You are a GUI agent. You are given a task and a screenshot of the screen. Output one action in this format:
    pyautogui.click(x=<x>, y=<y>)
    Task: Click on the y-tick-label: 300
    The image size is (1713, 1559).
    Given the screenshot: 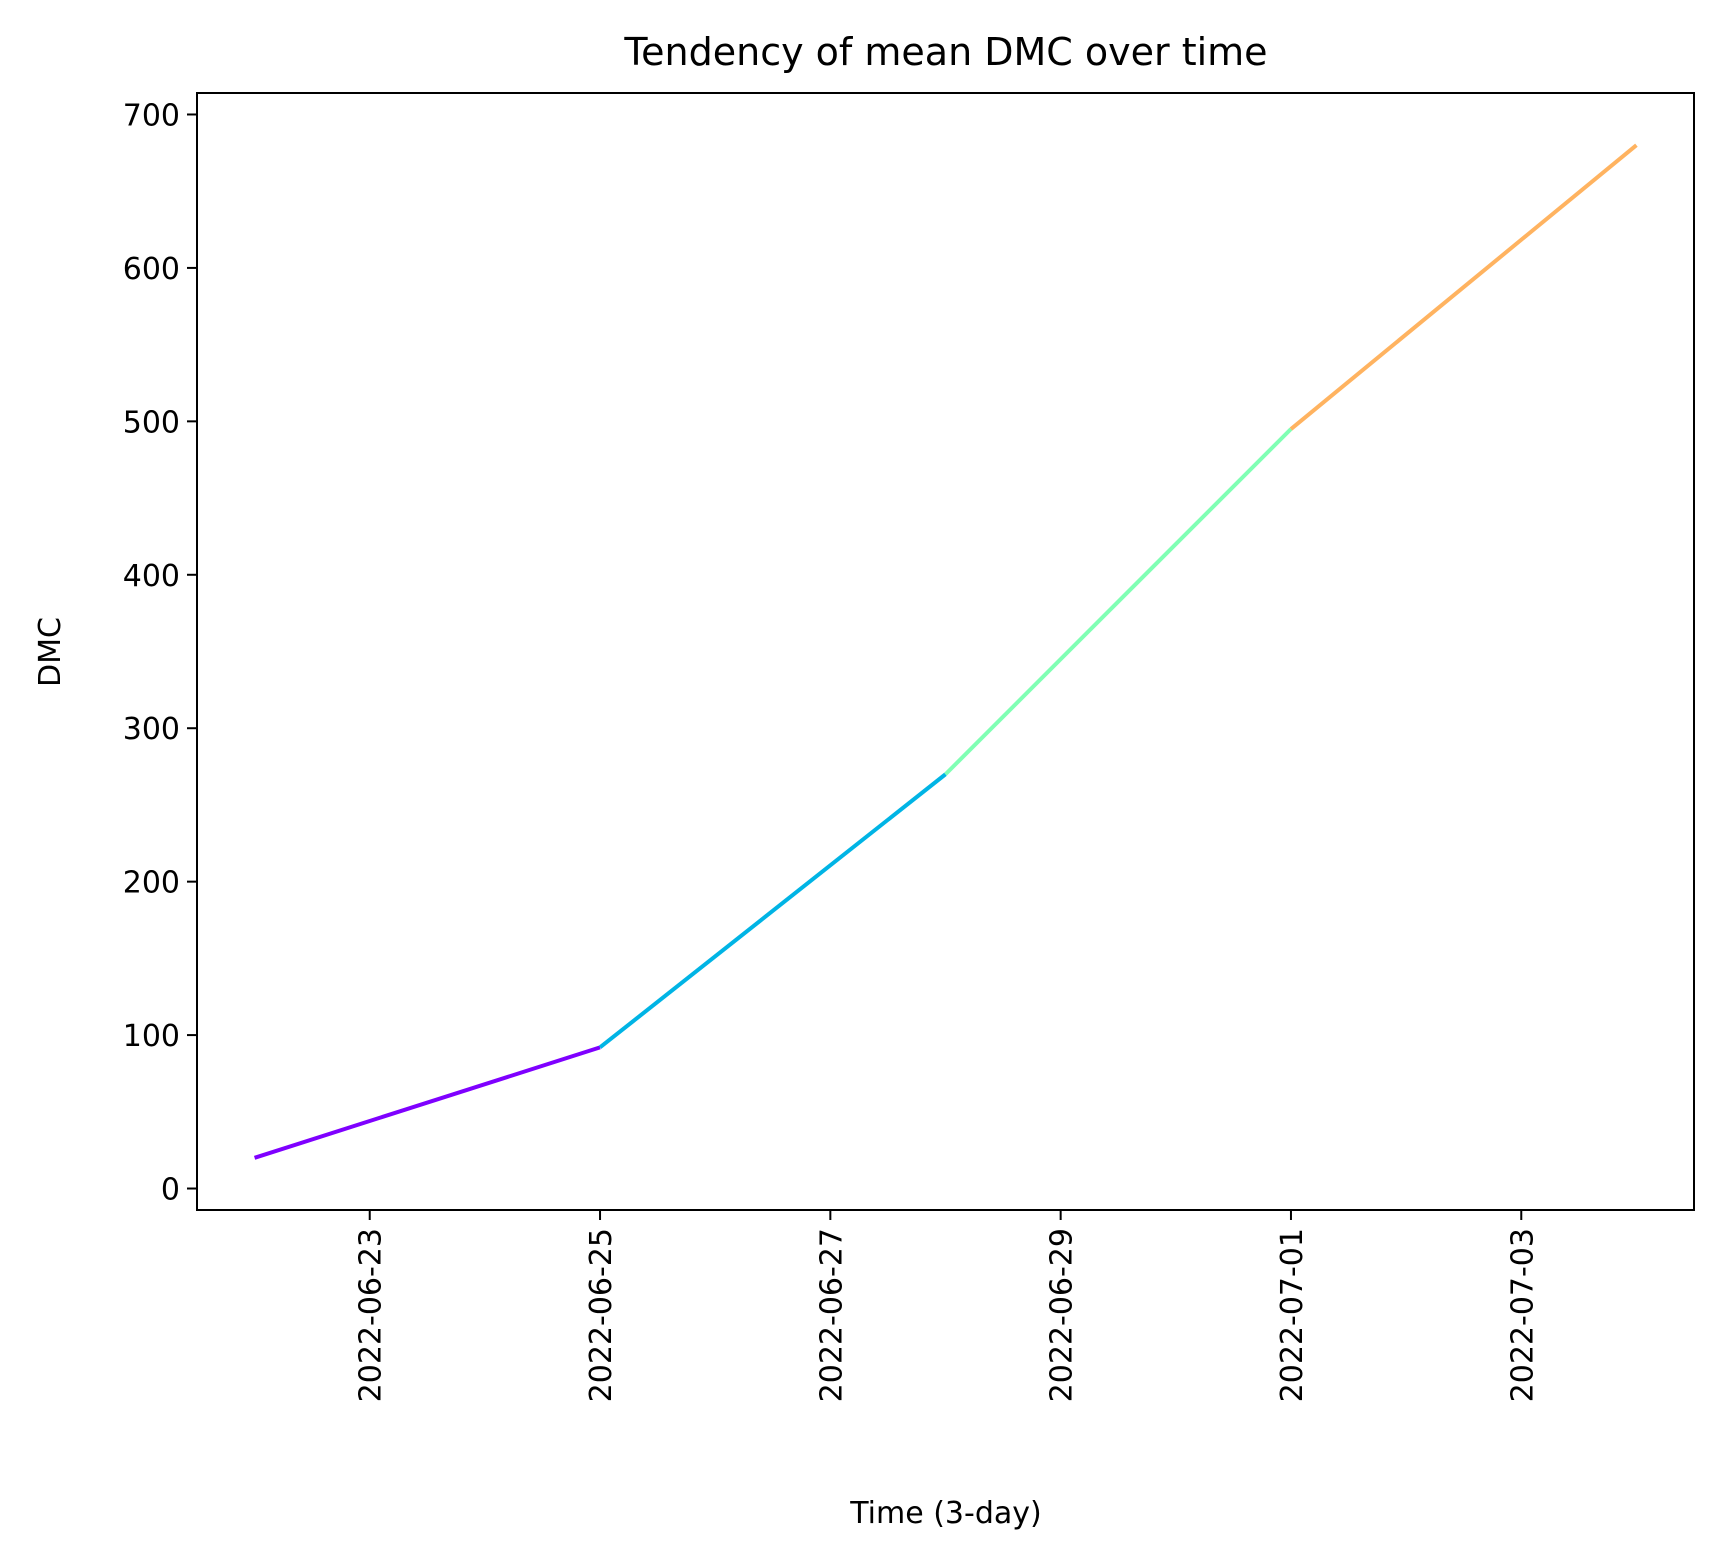 What is the action you would take?
    pyautogui.click(x=151, y=729)
    